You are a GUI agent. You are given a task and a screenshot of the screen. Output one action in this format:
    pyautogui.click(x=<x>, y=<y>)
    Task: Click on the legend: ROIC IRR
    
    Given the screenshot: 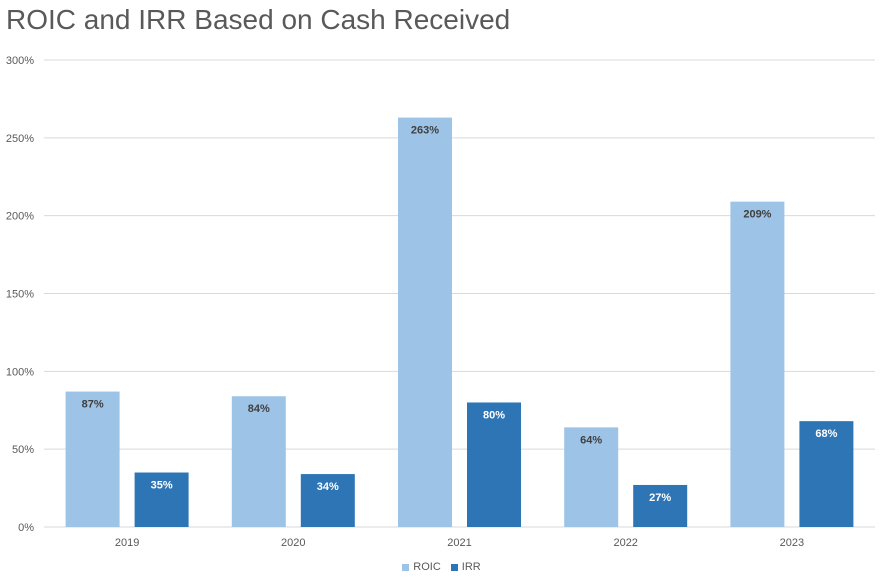 What is the action you would take?
    pyautogui.click(x=441, y=567)
    